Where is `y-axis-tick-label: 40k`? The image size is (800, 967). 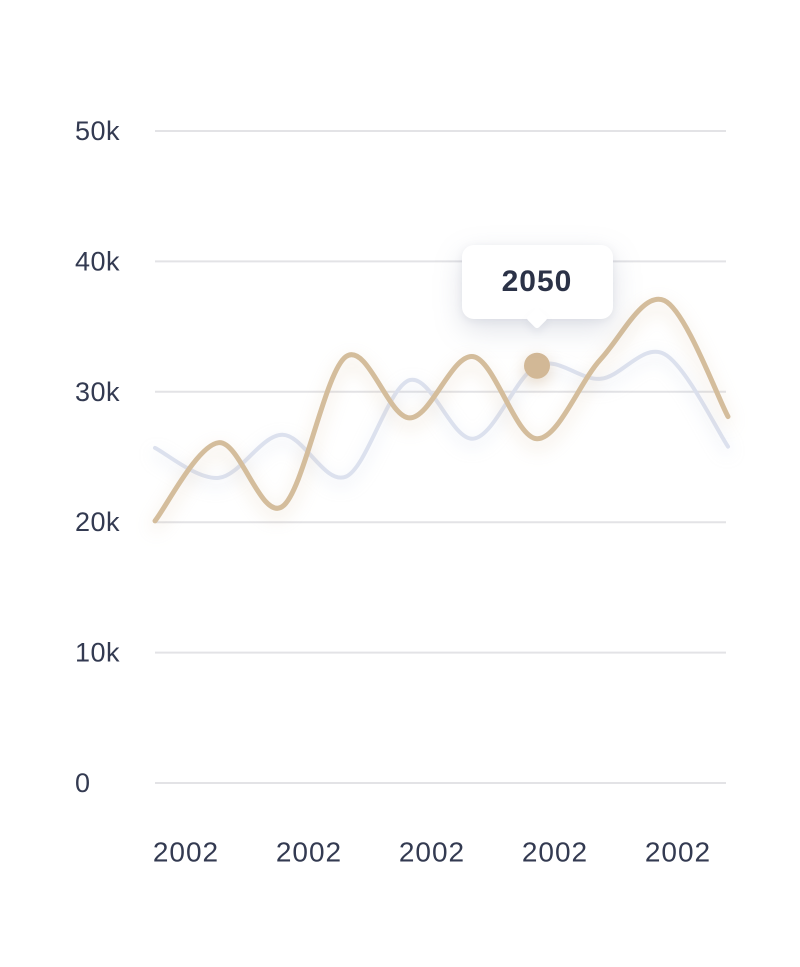
y-axis-tick-label: 40k is located at coordinates (97, 261).